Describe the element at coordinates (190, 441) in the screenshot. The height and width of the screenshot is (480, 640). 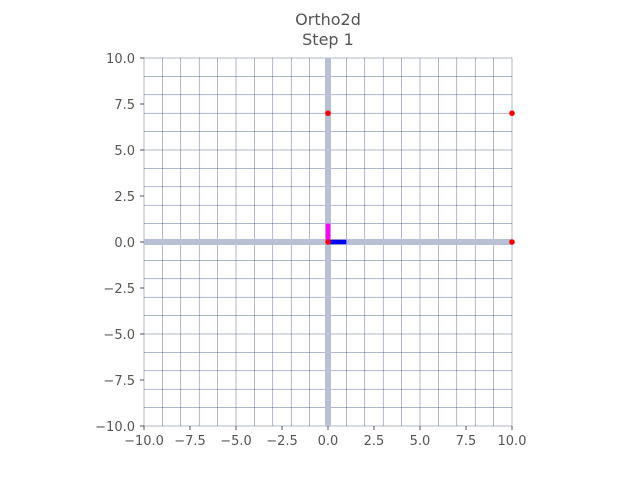
I see `x-tick-label: −7.5` at that location.